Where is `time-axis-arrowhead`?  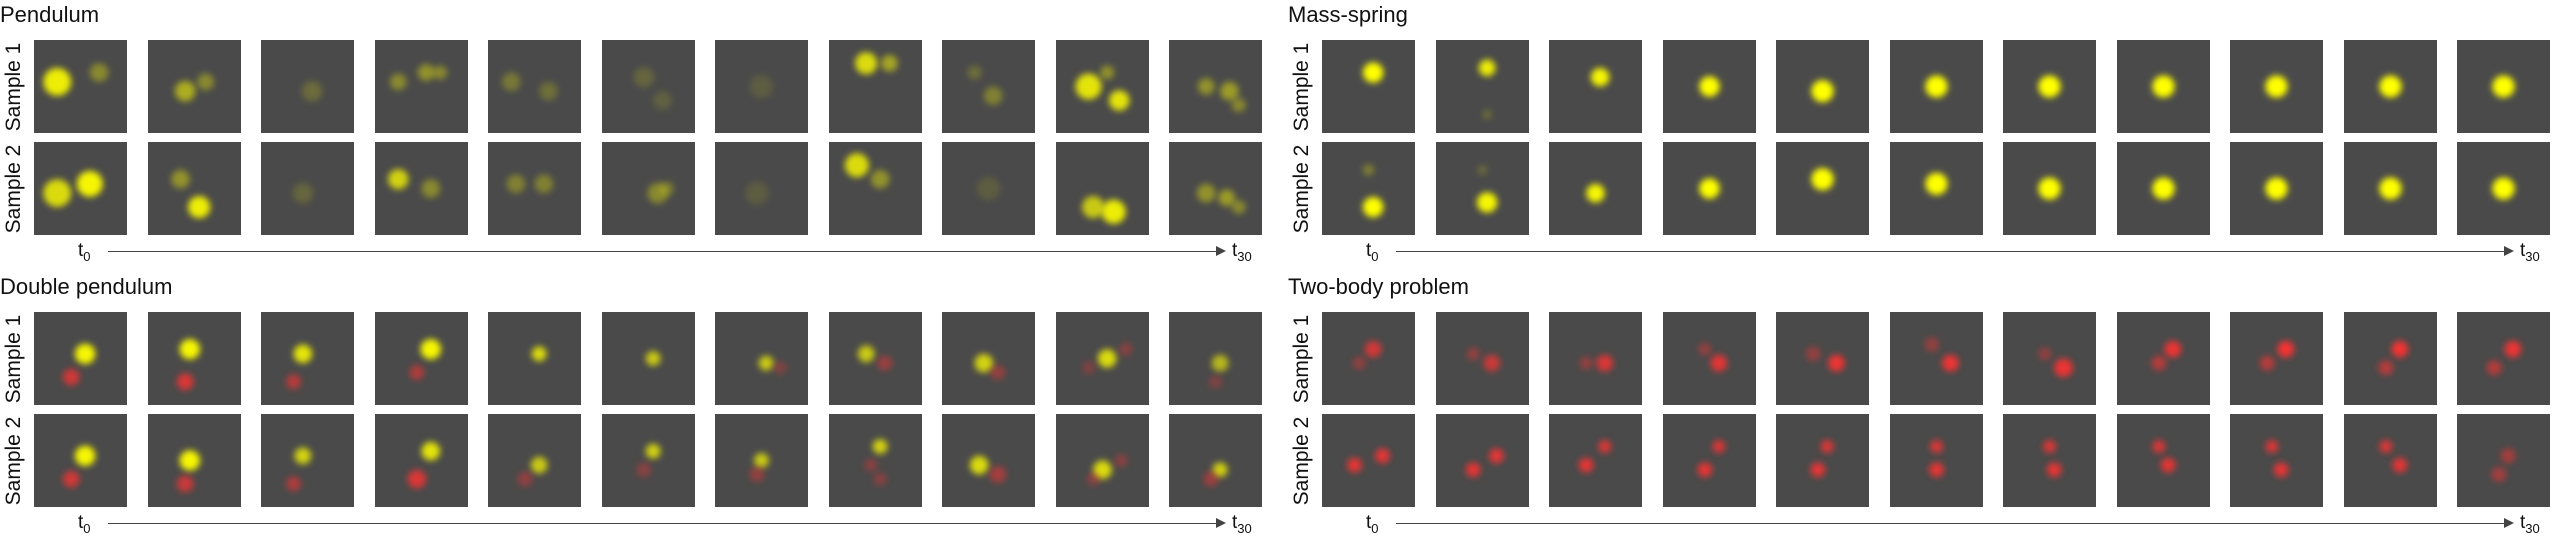
time-axis-arrowhead is located at coordinates (2509, 251).